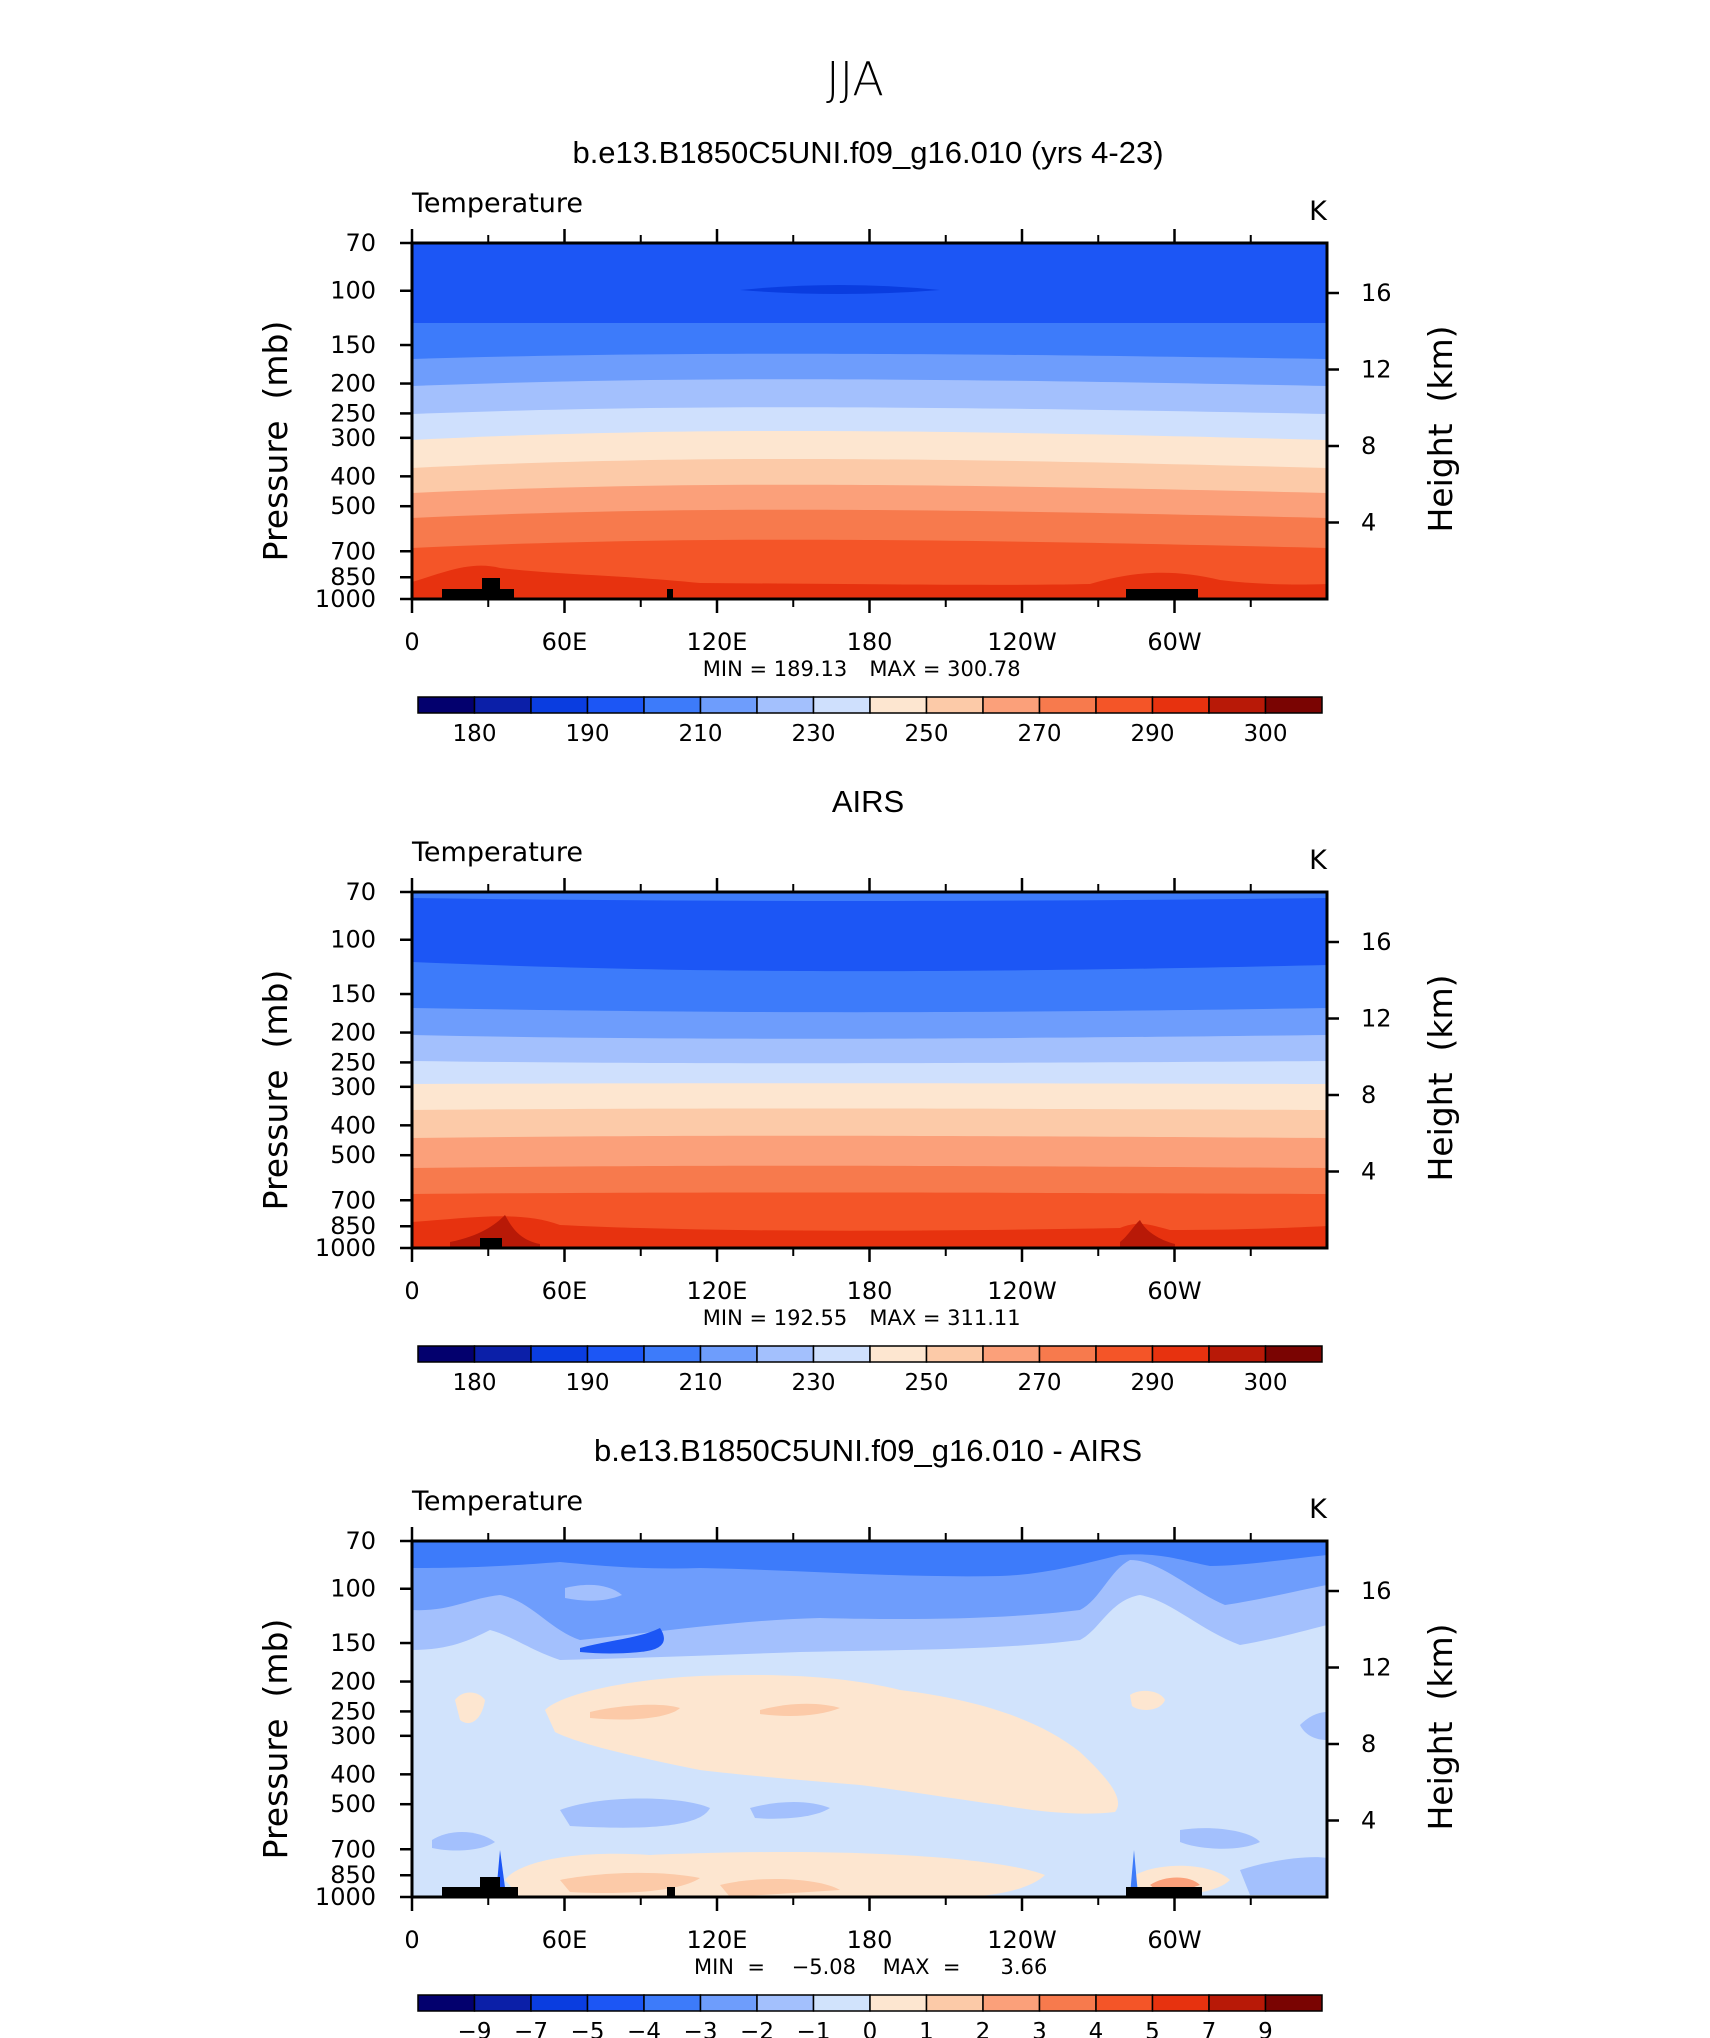 This screenshot has width=1710, height=2038. Describe the element at coordinates (1174, 642) in the screenshot. I see `lon-tick-label: 60W` at that location.